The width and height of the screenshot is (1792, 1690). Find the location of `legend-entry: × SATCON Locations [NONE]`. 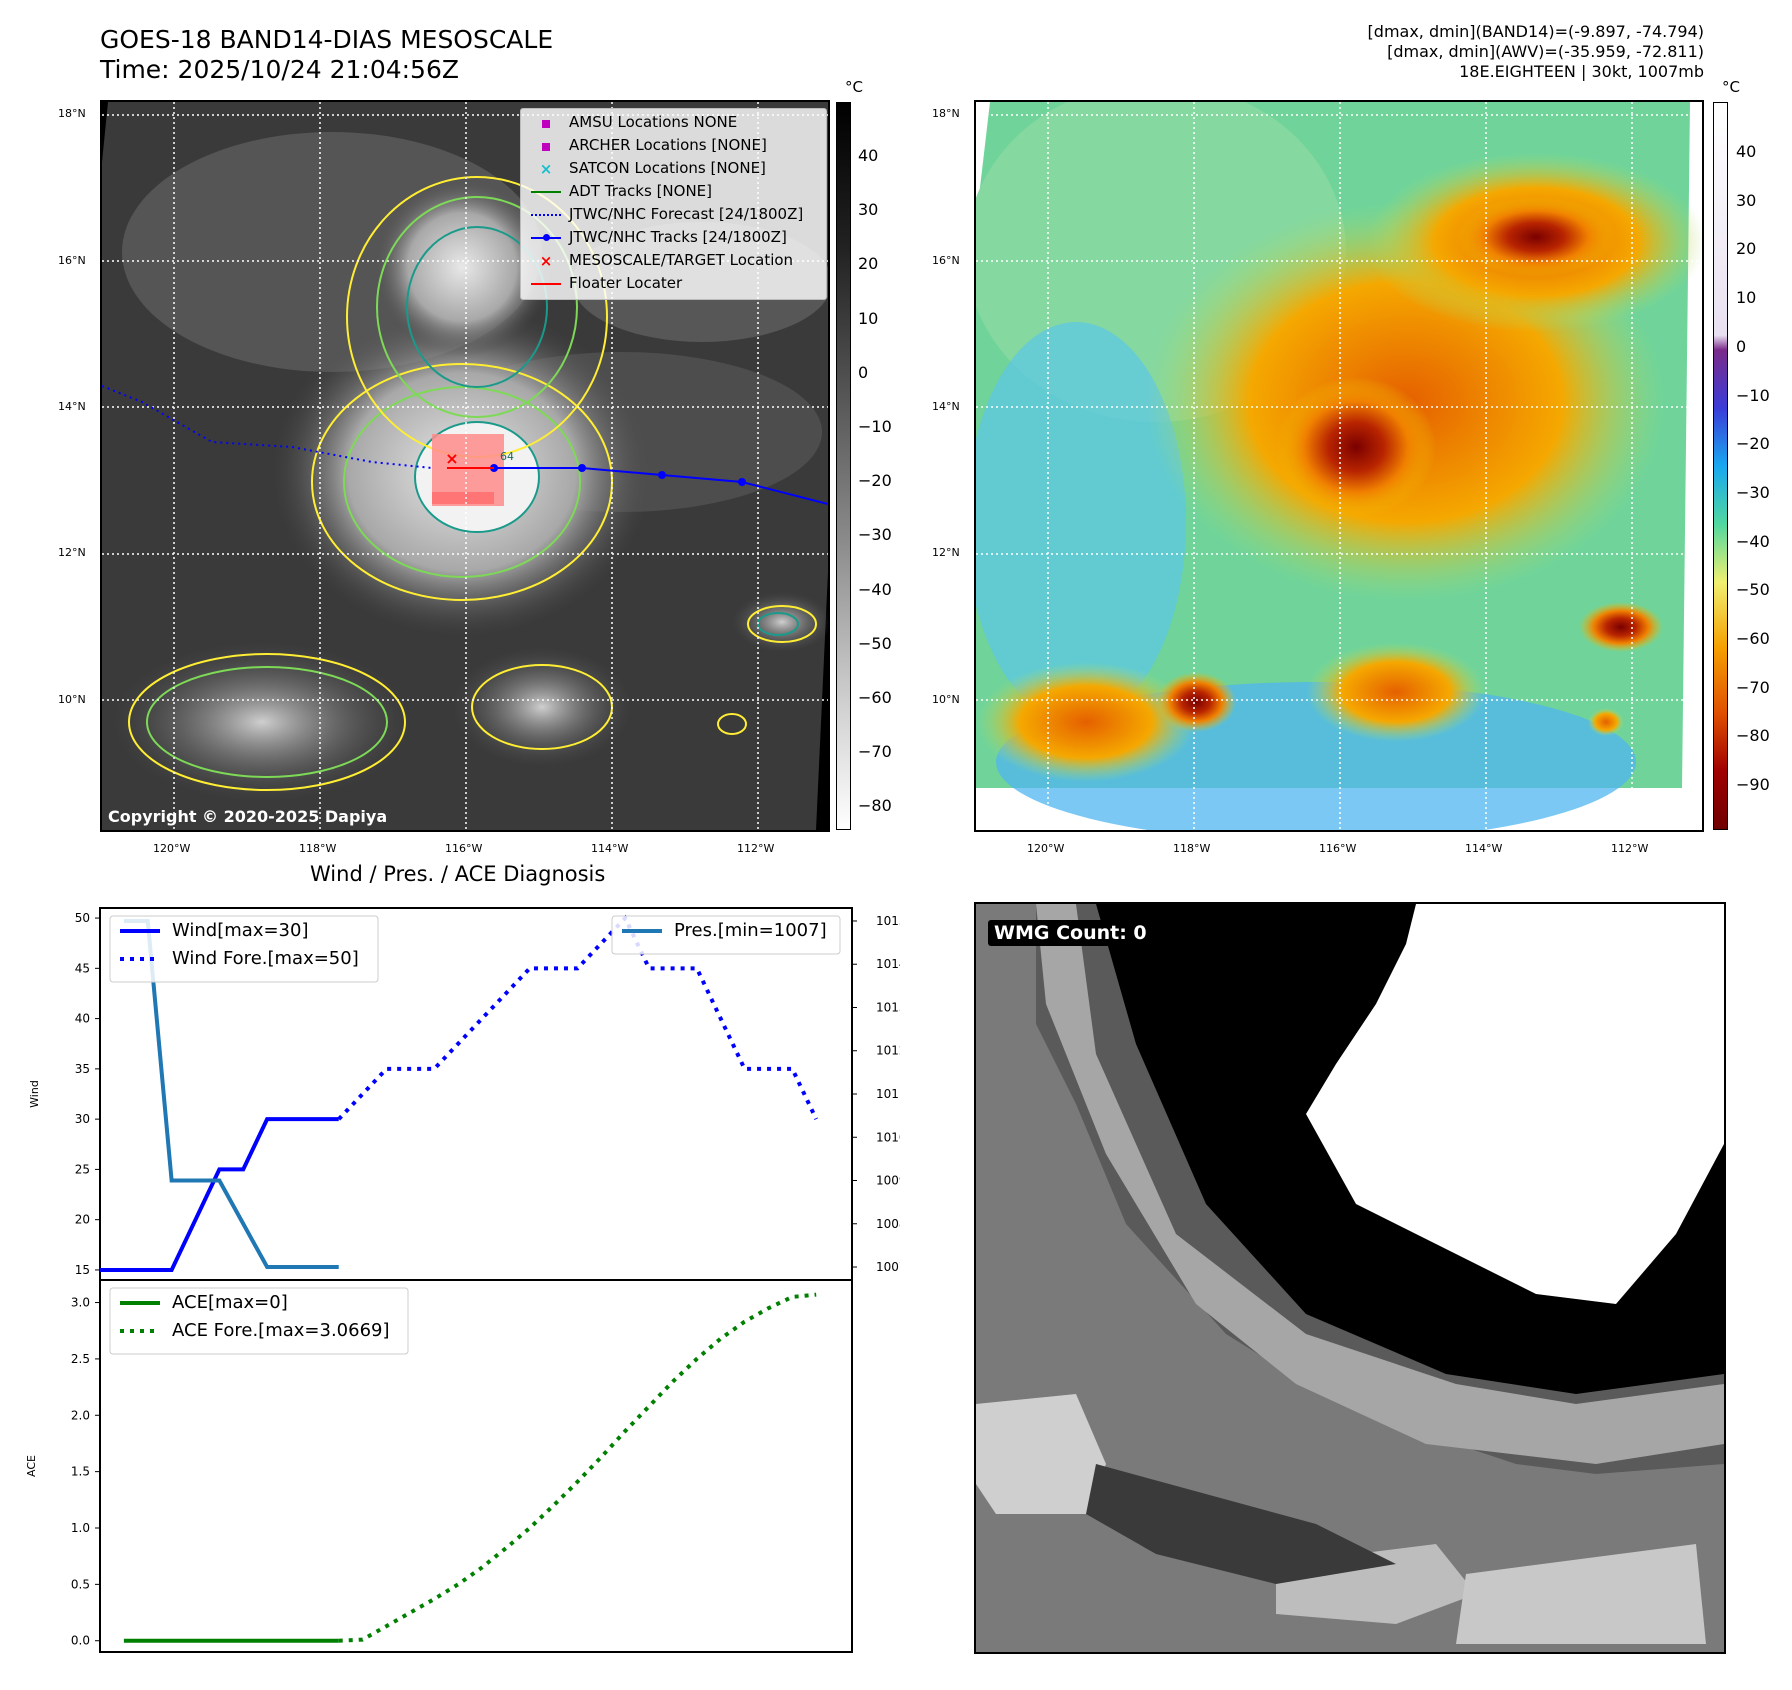

legend-entry: × SATCON Locations [NONE] is located at coordinates (647, 168).